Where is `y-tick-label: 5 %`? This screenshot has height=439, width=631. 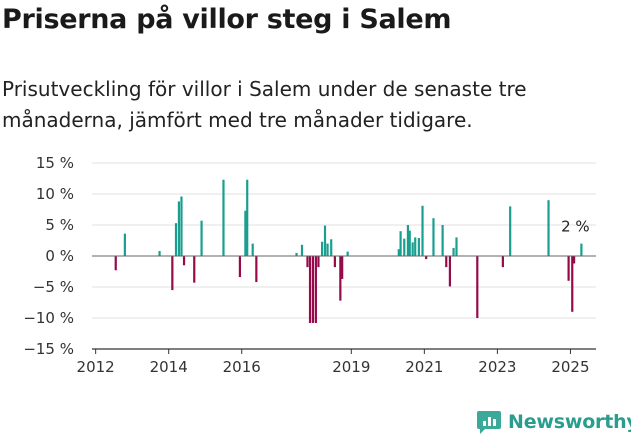
y-tick-label: 5 % is located at coordinates (59, 225).